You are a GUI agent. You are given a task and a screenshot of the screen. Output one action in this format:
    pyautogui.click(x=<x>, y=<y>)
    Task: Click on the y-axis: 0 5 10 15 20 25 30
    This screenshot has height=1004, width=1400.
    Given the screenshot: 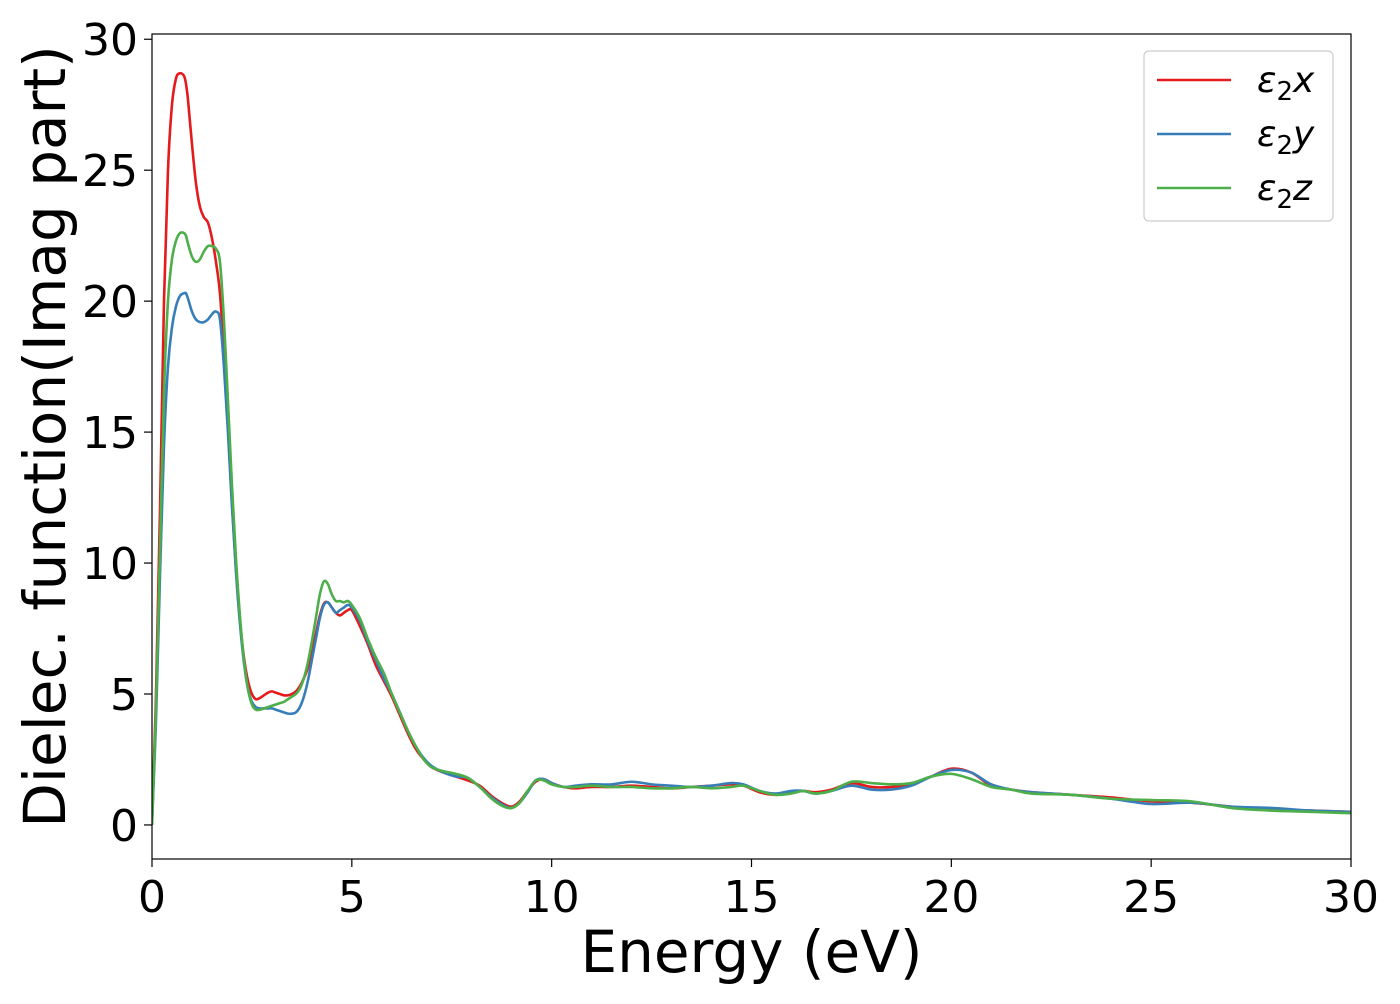 What is the action you would take?
    pyautogui.click(x=117, y=433)
    